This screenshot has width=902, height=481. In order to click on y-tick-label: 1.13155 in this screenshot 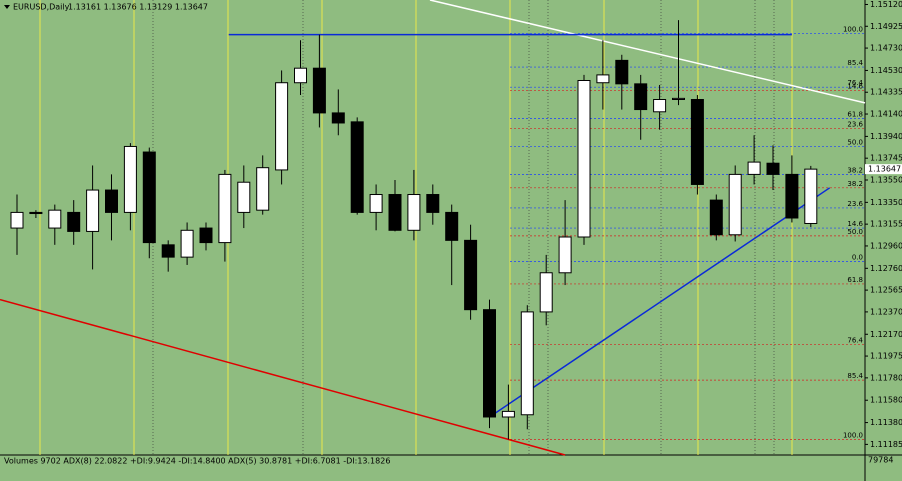, I will do `click(886, 224)`.